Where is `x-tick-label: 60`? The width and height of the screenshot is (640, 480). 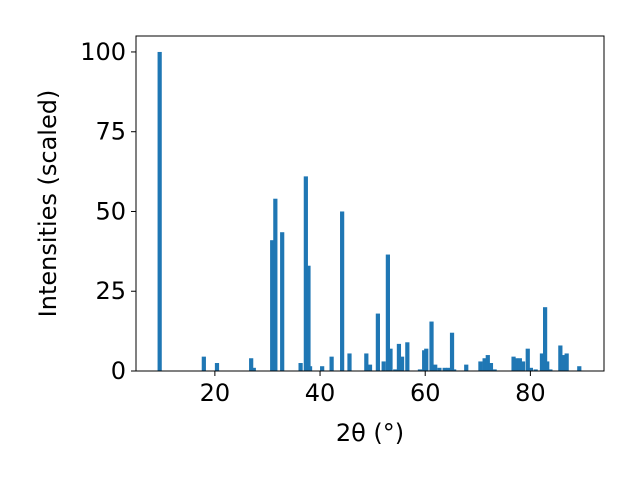 x-tick-label: 60 is located at coordinates (425, 393).